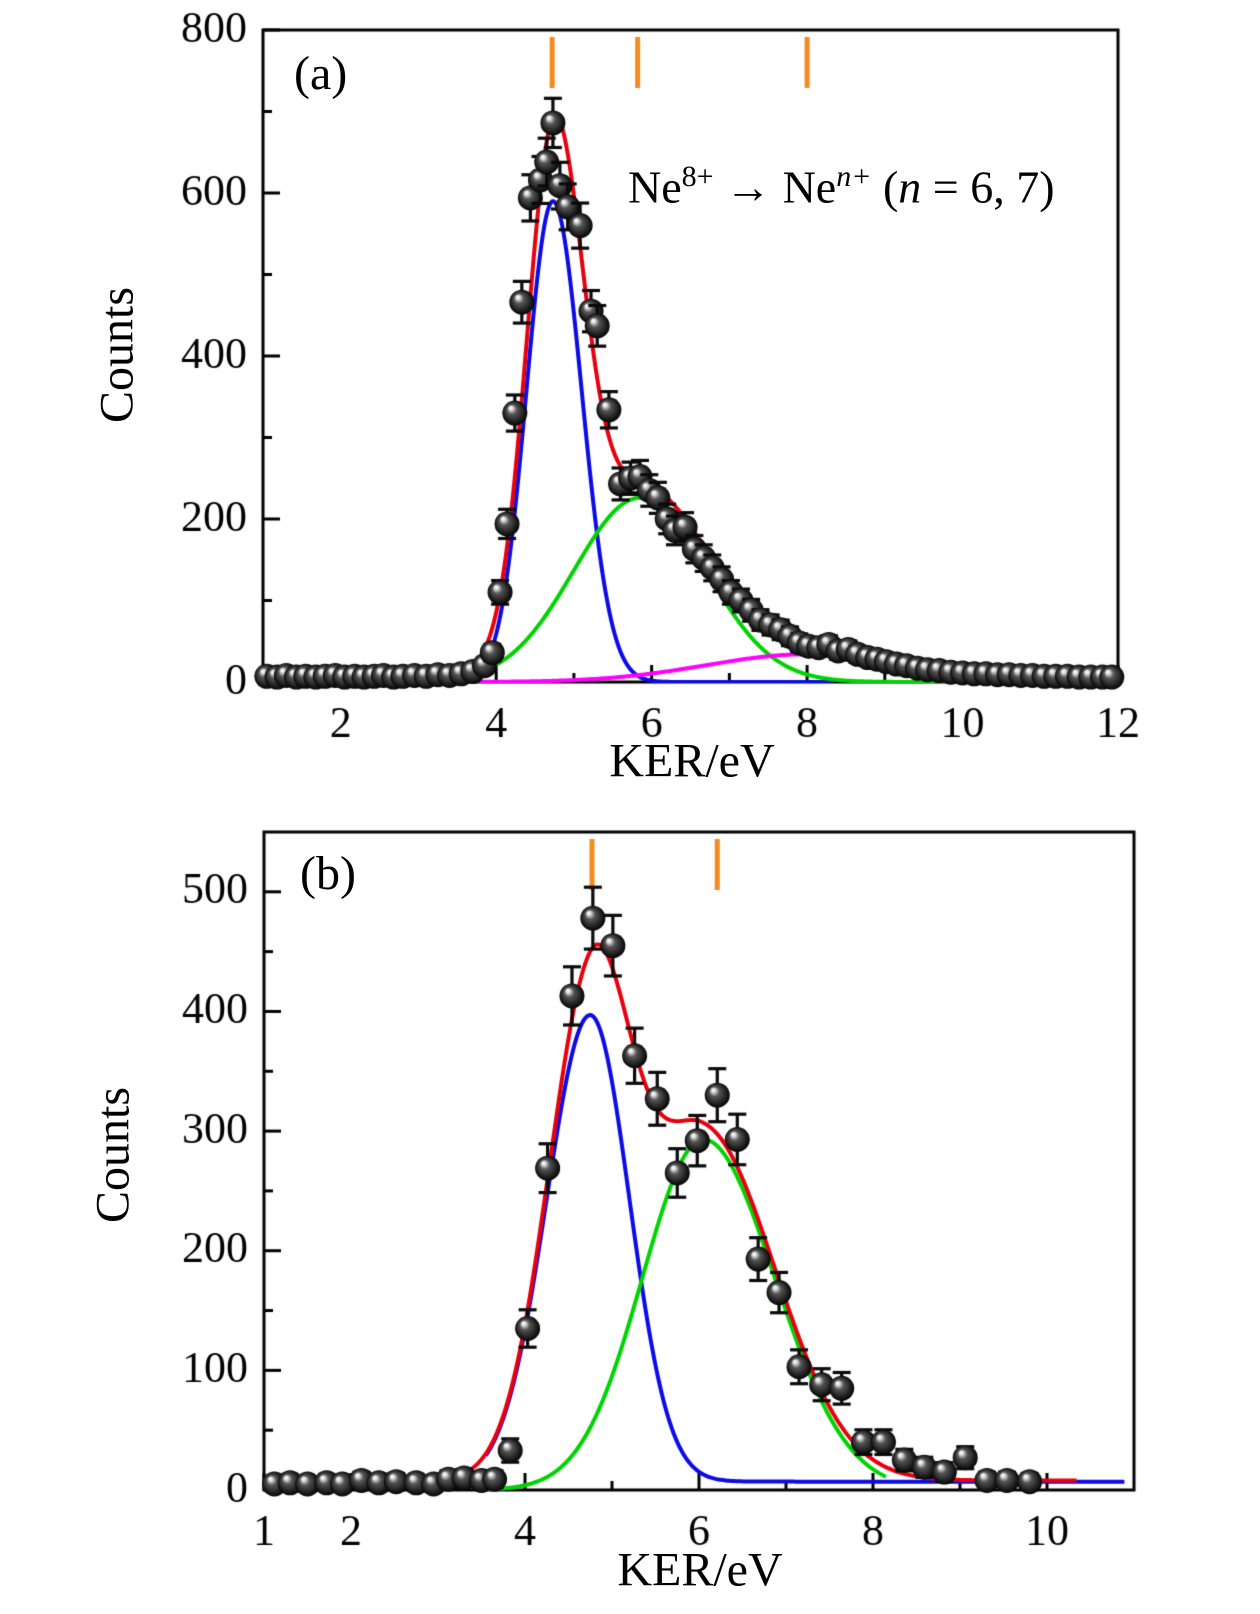 This screenshot has width=1260, height=1614. Describe the element at coordinates (117, 355) in the screenshot. I see `y-axis-label-a: Counts` at that location.